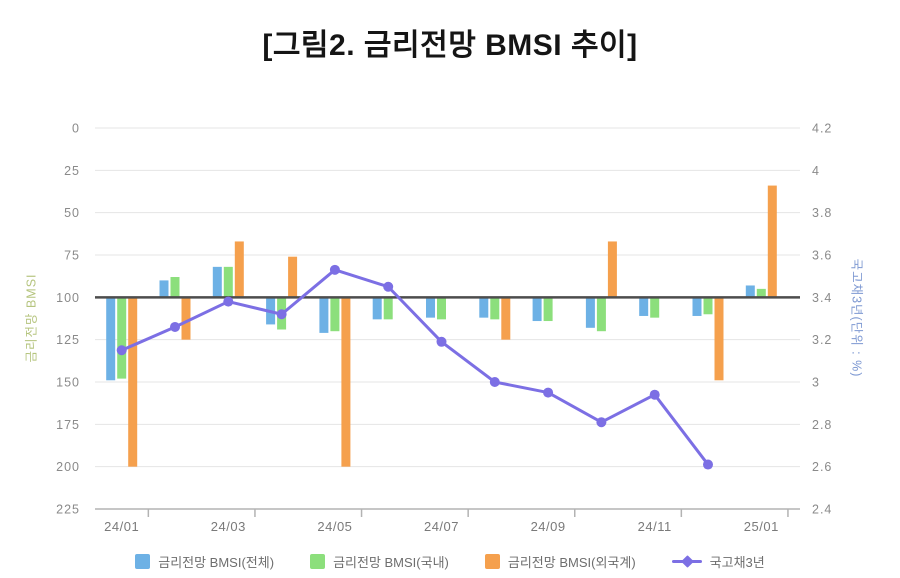  I want to click on right-axis-tick-label: 3.4, so click(822, 298).